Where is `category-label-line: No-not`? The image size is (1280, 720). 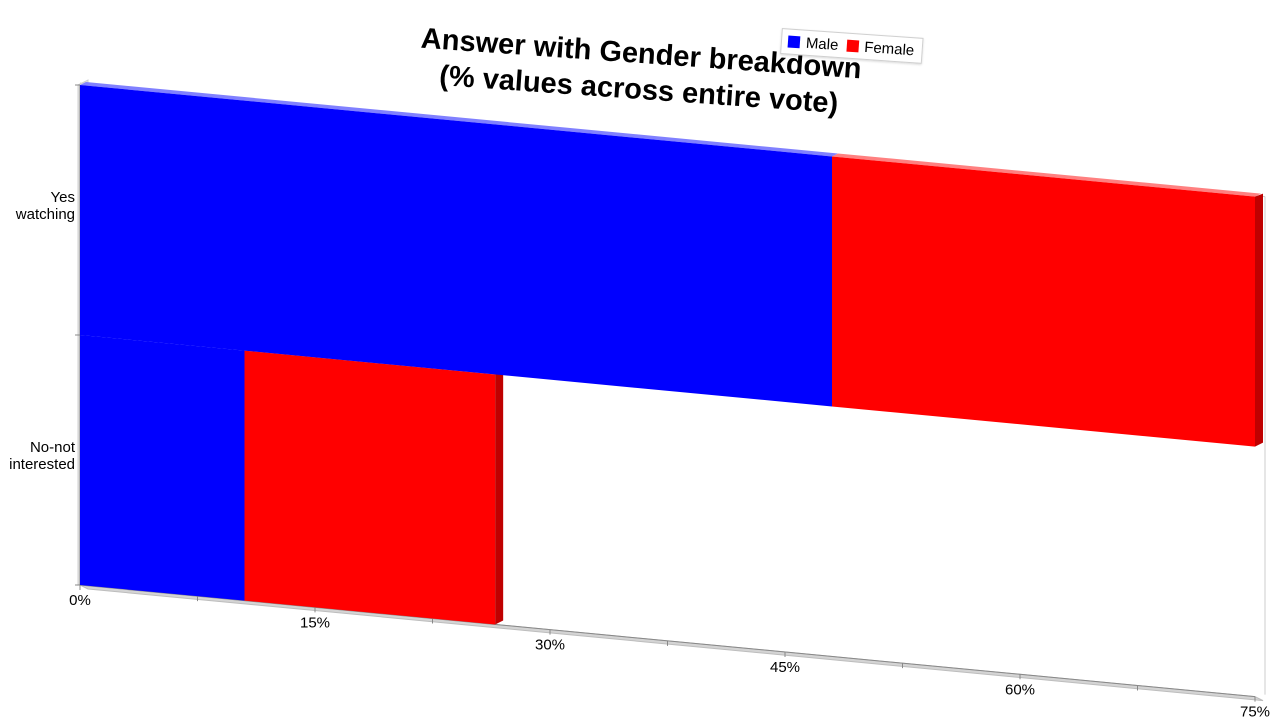
category-label-line: No-not is located at coordinates (52, 447).